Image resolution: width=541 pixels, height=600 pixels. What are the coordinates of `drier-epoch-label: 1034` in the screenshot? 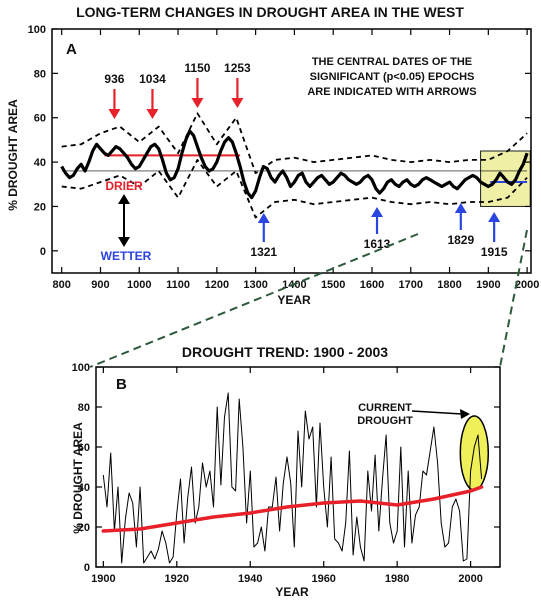 It's located at (152, 79).